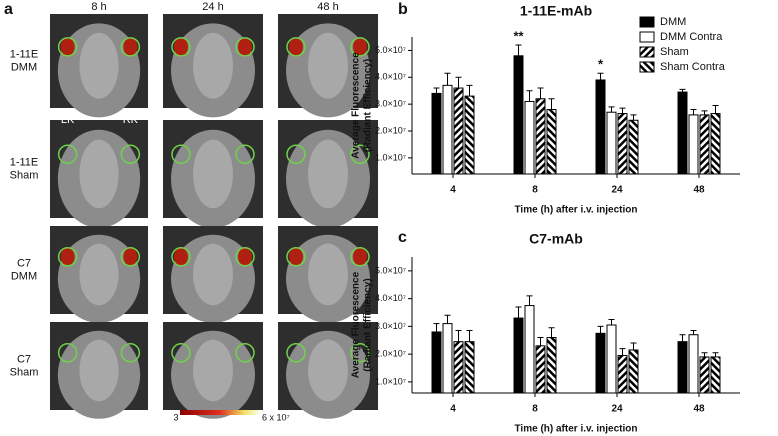 This screenshot has width=778, height=436. Describe the element at coordinates (403, 9) in the screenshot. I see `panel-letter: b` at that location.